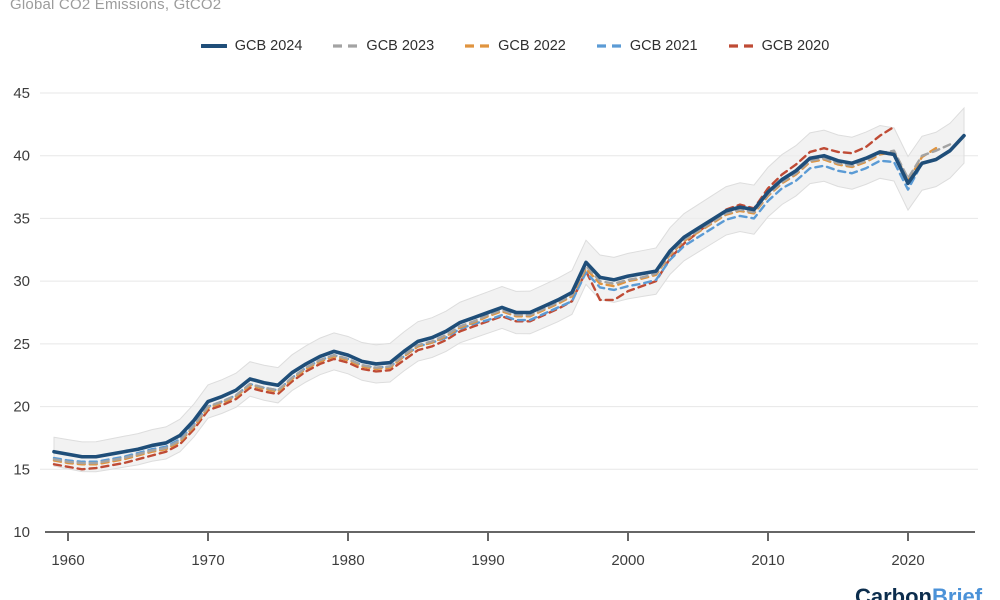  Describe the element at coordinates (400, 46) in the screenshot. I see `legend-label: GCB 2023` at that location.